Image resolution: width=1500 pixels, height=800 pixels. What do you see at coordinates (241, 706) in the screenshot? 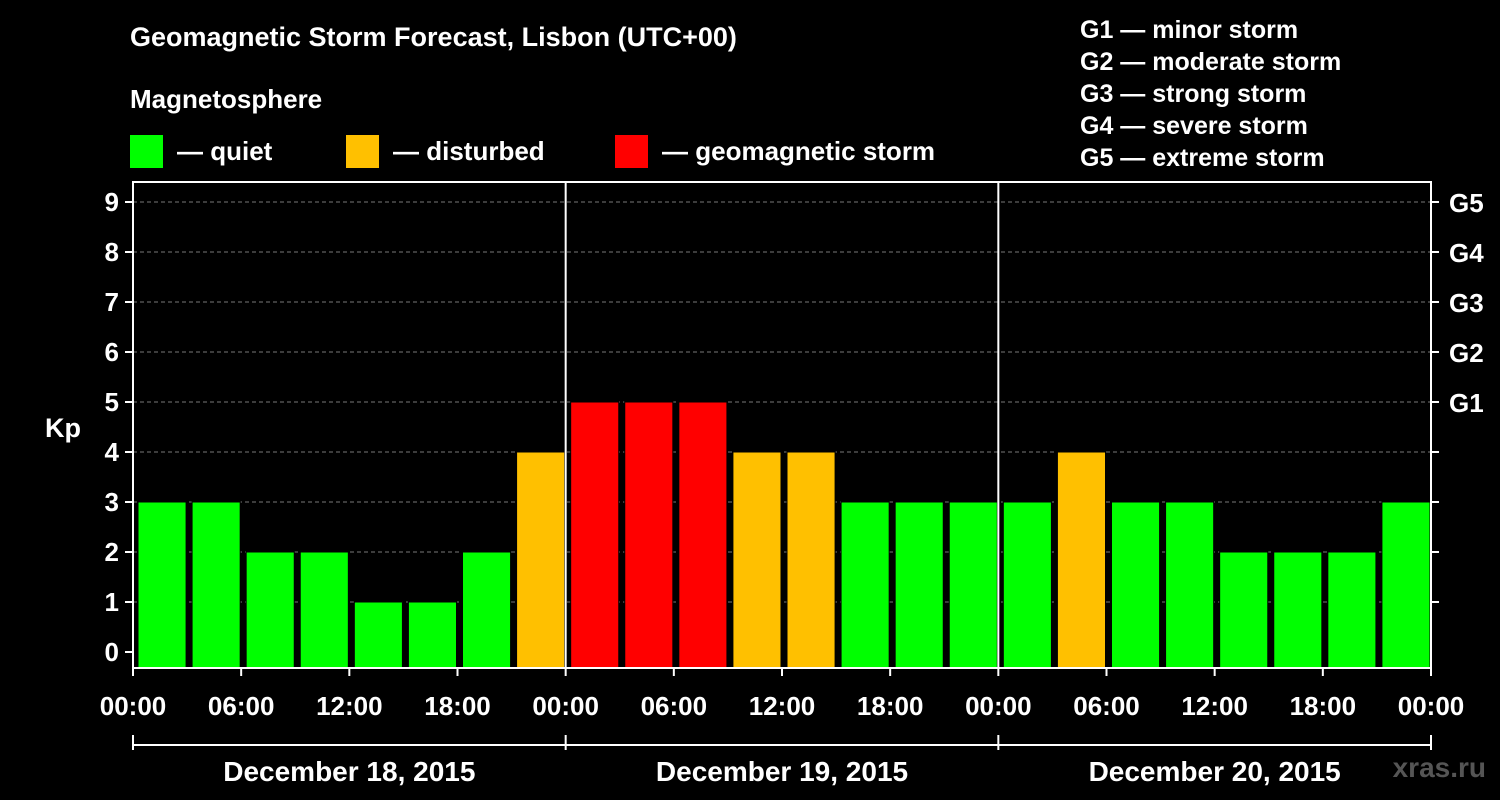
I see `x-tick-label-1: 06:00` at bounding box center [241, 706].